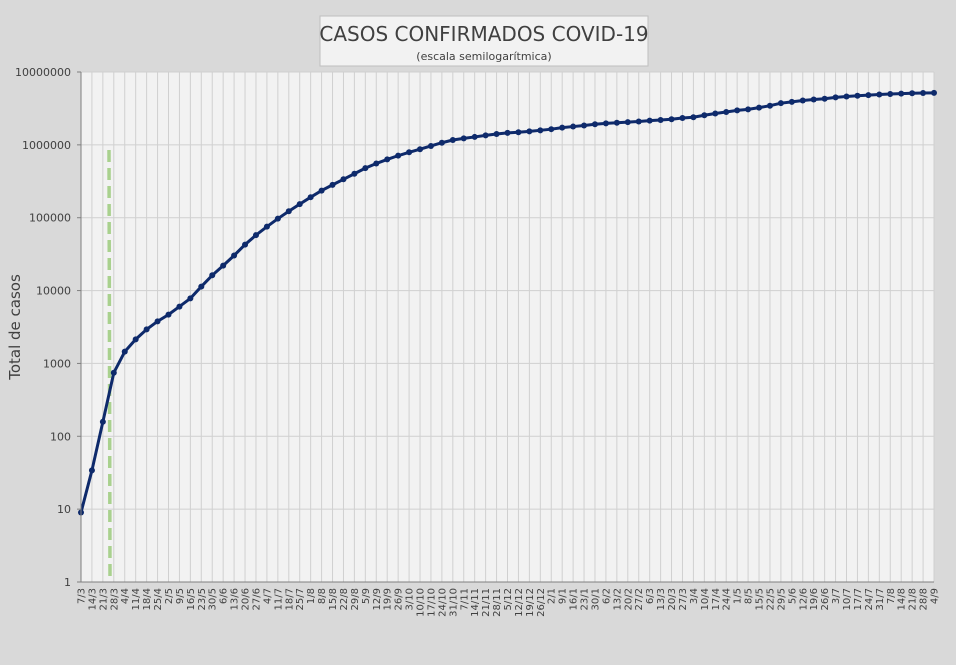  I want to click on y-tick-label: 1, so click(67, 582).